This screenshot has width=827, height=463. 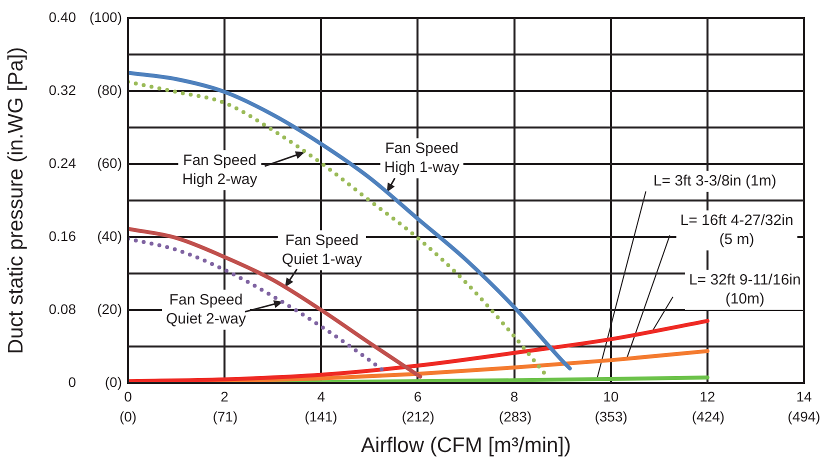 What do you see at coordinates (804, 416) in the screenshot?
I see `x2-tick-label: (494)` at bounding box center [804, 416].